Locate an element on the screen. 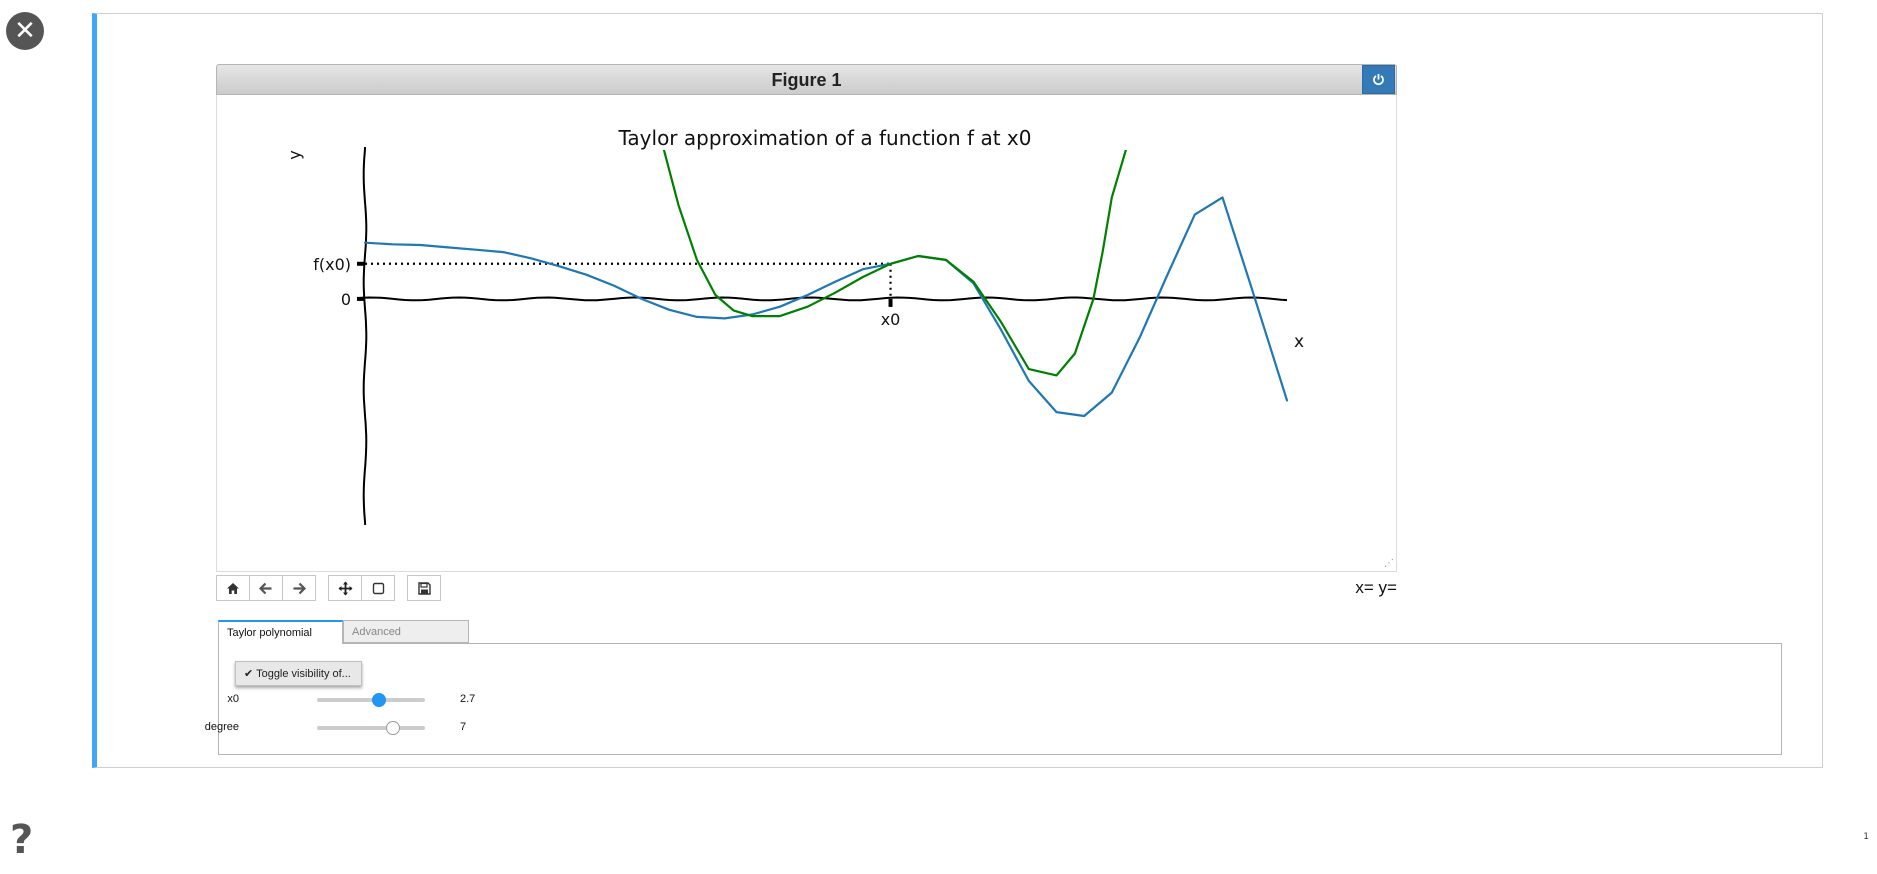 The image size is (1877, 874). resize-grip: ⋰ is located at coordinates (1389, 563).